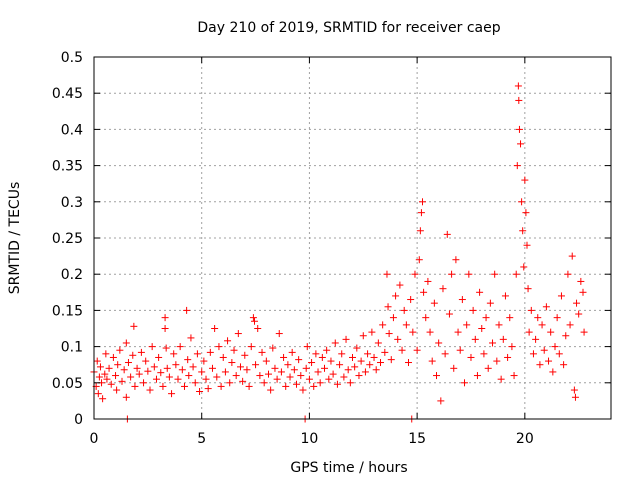 The width and height of the screenshot is (640, 480). What do you see at coordinates (94, 439) in the screenshot?
I see `x-tick-label: 0` at bounding box center [94, 439].